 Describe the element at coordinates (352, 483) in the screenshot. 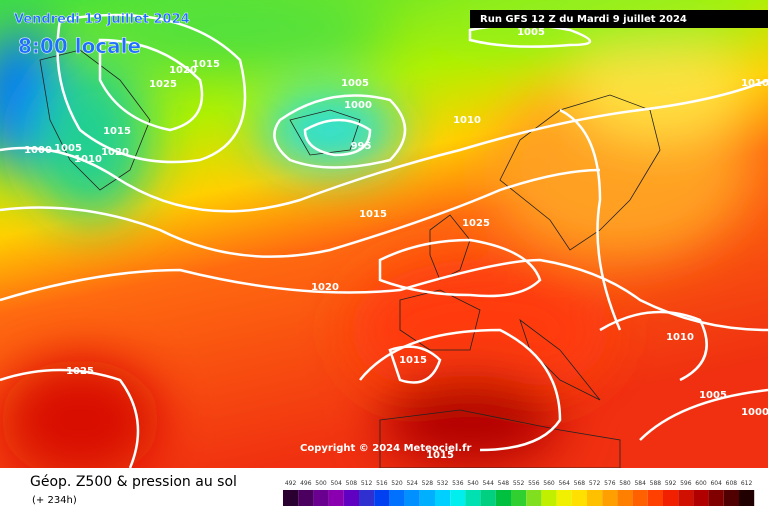

I see `legend-label: 508` at that location.